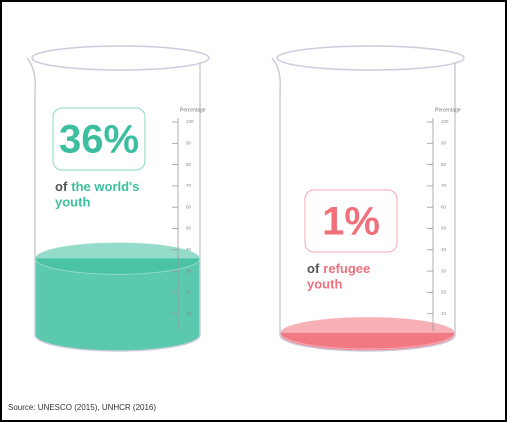 The width and height of the screenshot is (507, 422). What do you see at coordinates (346, 268) in the screenshot?
I see `label-line: refugee` at bounding box center [346, 268].